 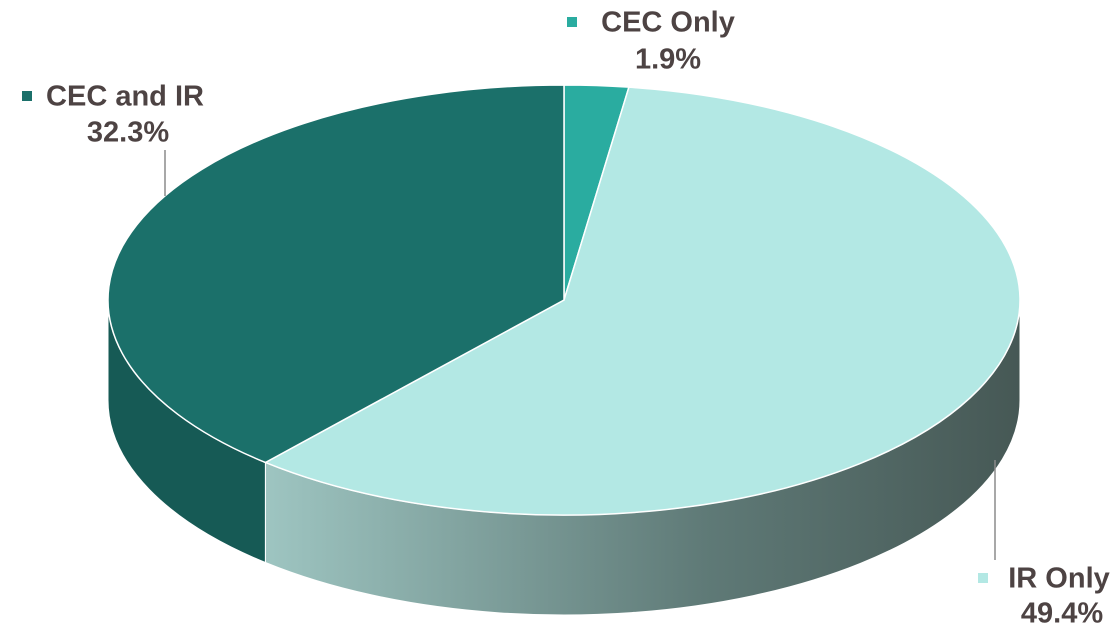 I want to click on value-label: 32.3%, so click(x=128, y=133).